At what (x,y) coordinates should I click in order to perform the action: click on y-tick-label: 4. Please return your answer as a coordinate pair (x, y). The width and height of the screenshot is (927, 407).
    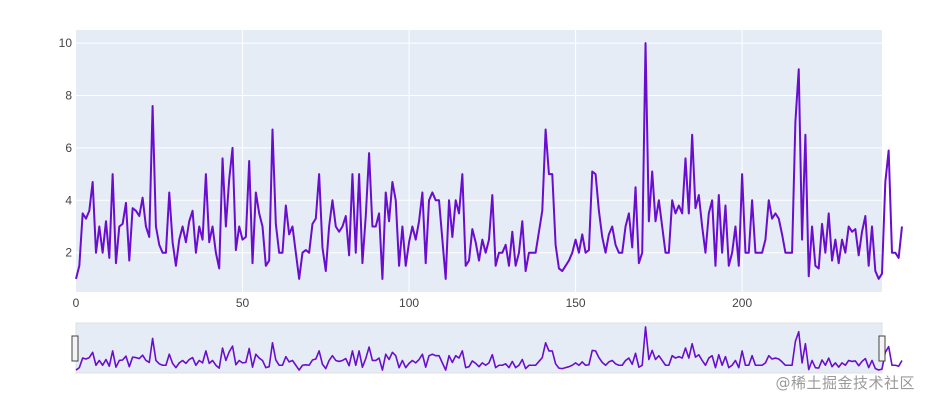
    Looking at the image, I should click on (68, 200).